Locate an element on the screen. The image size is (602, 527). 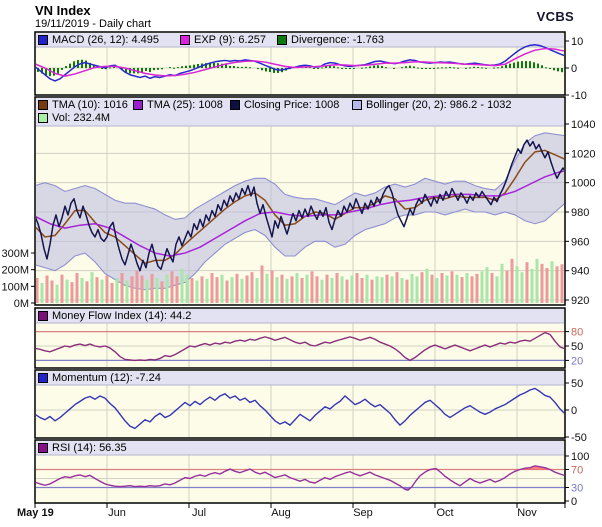
axis-label: 30 is located at coordinates (577, 489).